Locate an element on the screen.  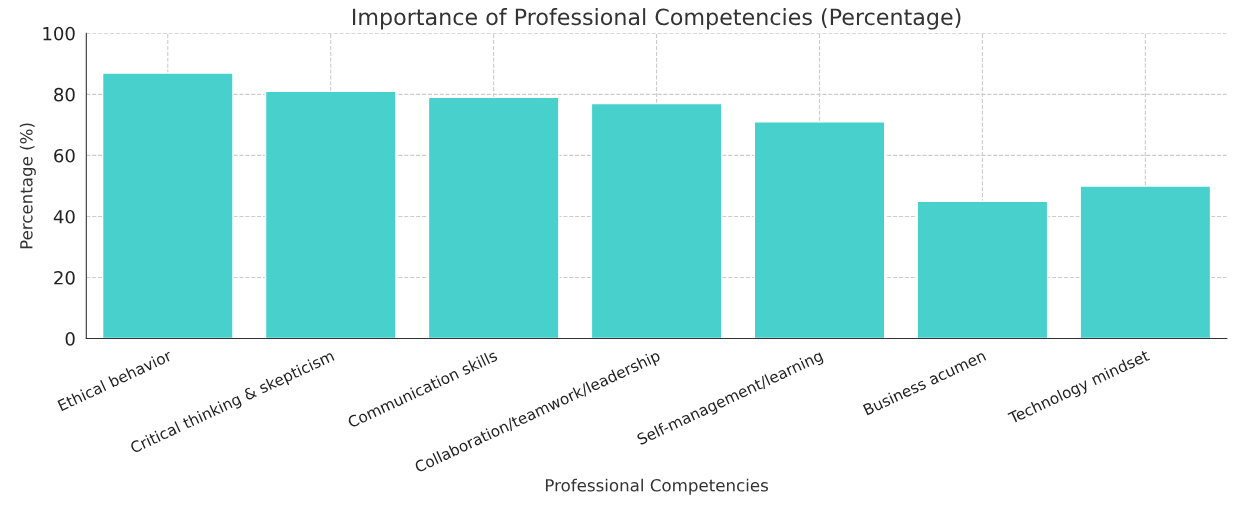
y-axis-title: Percentage (%) is located at coordinates (27, 186).